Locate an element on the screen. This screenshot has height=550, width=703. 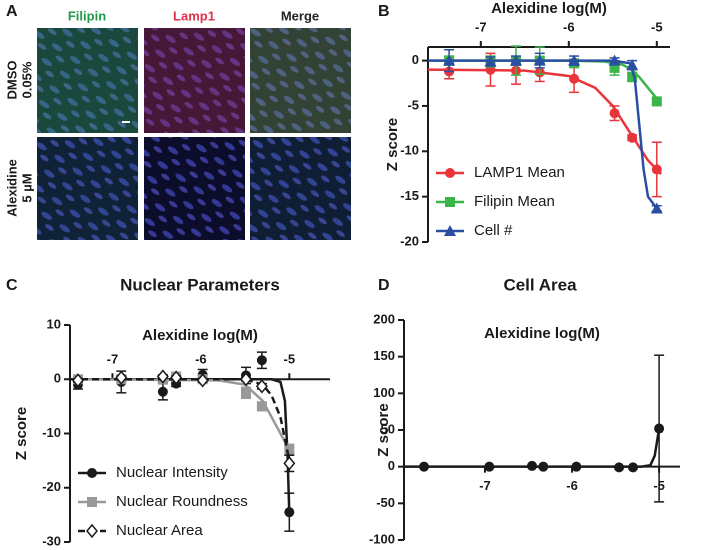
row-label: 5 µM is located at coordinates (26, 187).